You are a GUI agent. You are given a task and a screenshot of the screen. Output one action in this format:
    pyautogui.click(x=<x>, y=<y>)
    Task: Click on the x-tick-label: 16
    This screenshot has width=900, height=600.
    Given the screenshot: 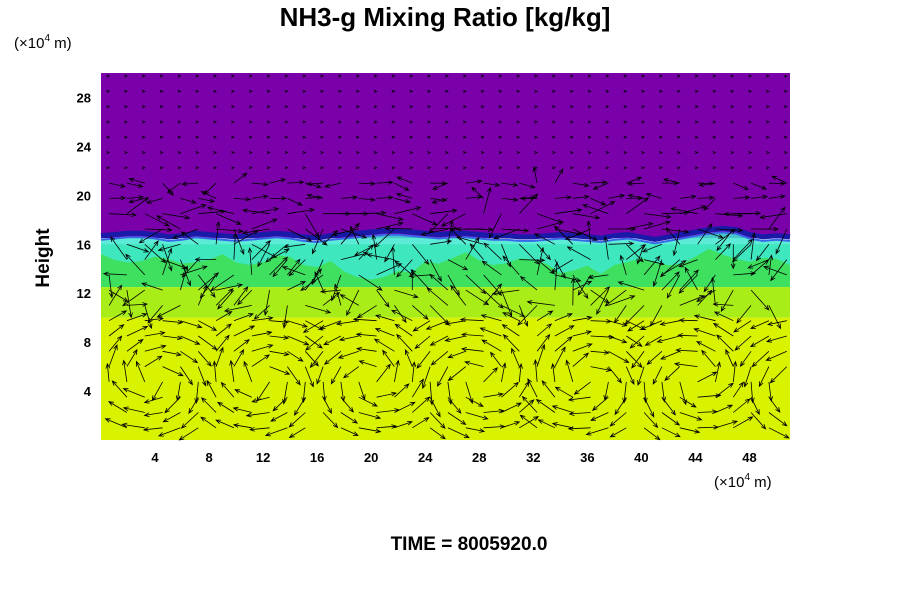 What is the action you would take?
    pyautogui.click(x=317, y=457)
    